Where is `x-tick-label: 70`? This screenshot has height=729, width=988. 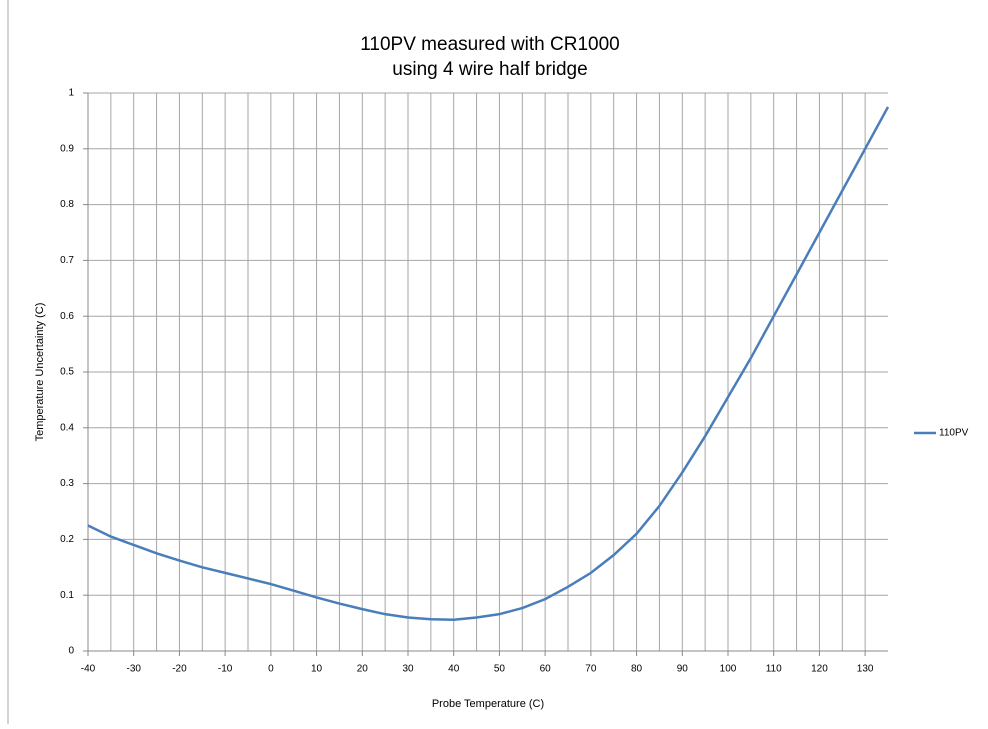 x-tick-label: 70 is located at coordinates (591, 669).